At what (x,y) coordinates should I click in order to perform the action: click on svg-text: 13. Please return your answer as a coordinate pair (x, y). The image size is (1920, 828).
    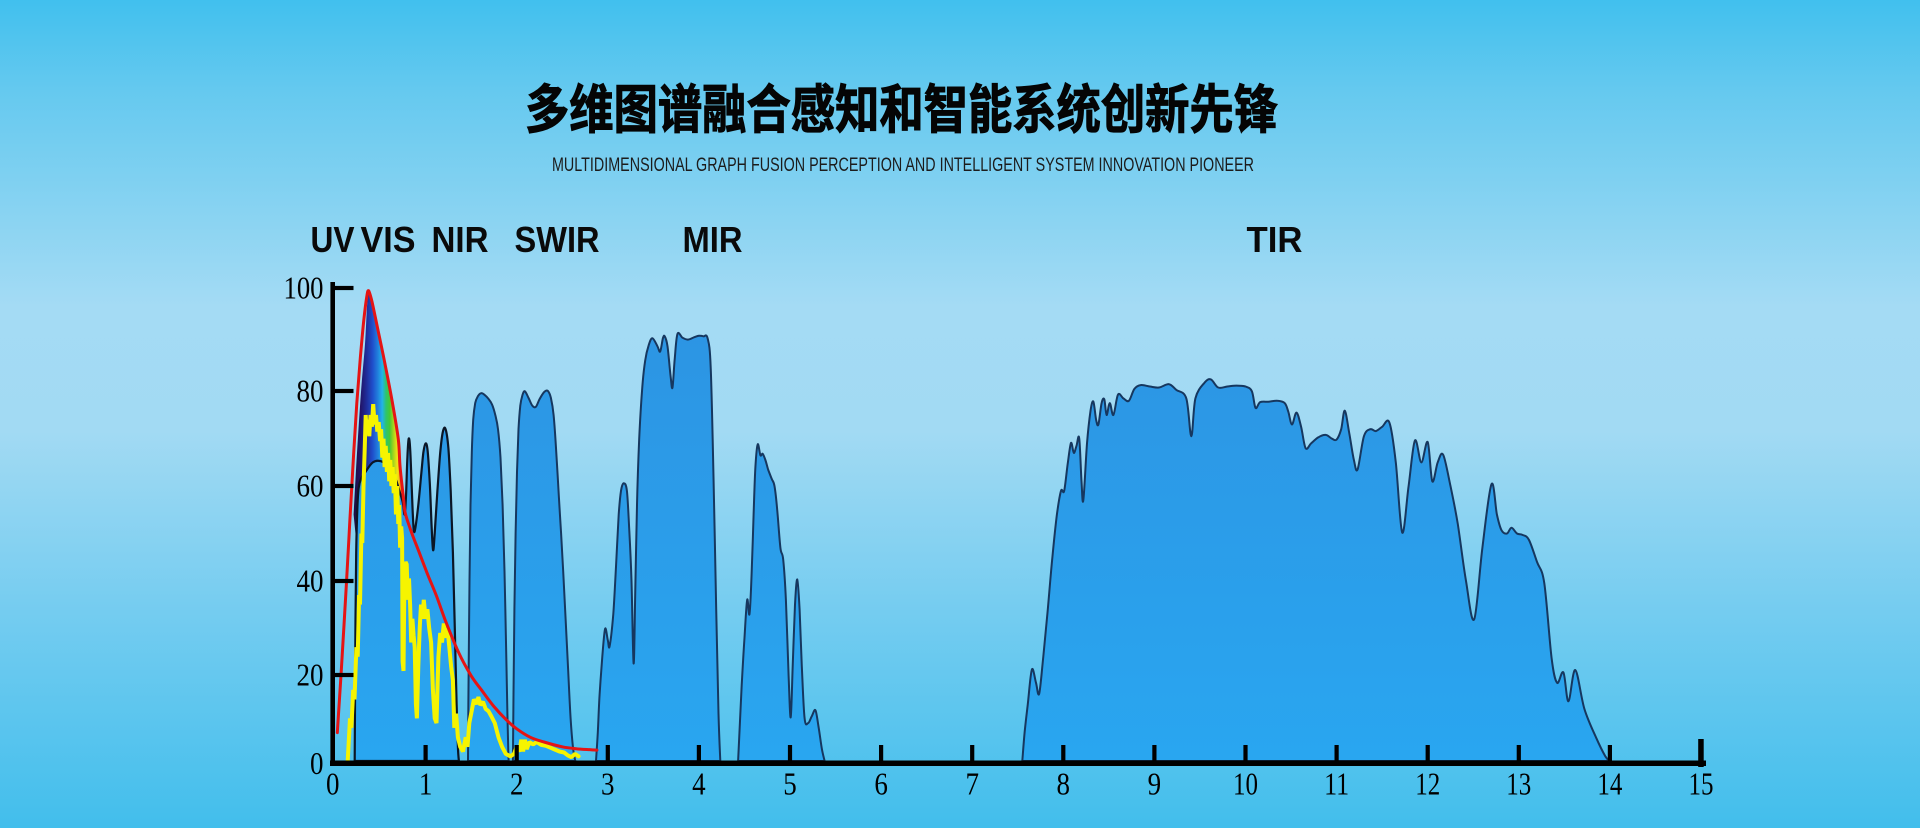
    Looking at the image, I should click on (1518, 784).